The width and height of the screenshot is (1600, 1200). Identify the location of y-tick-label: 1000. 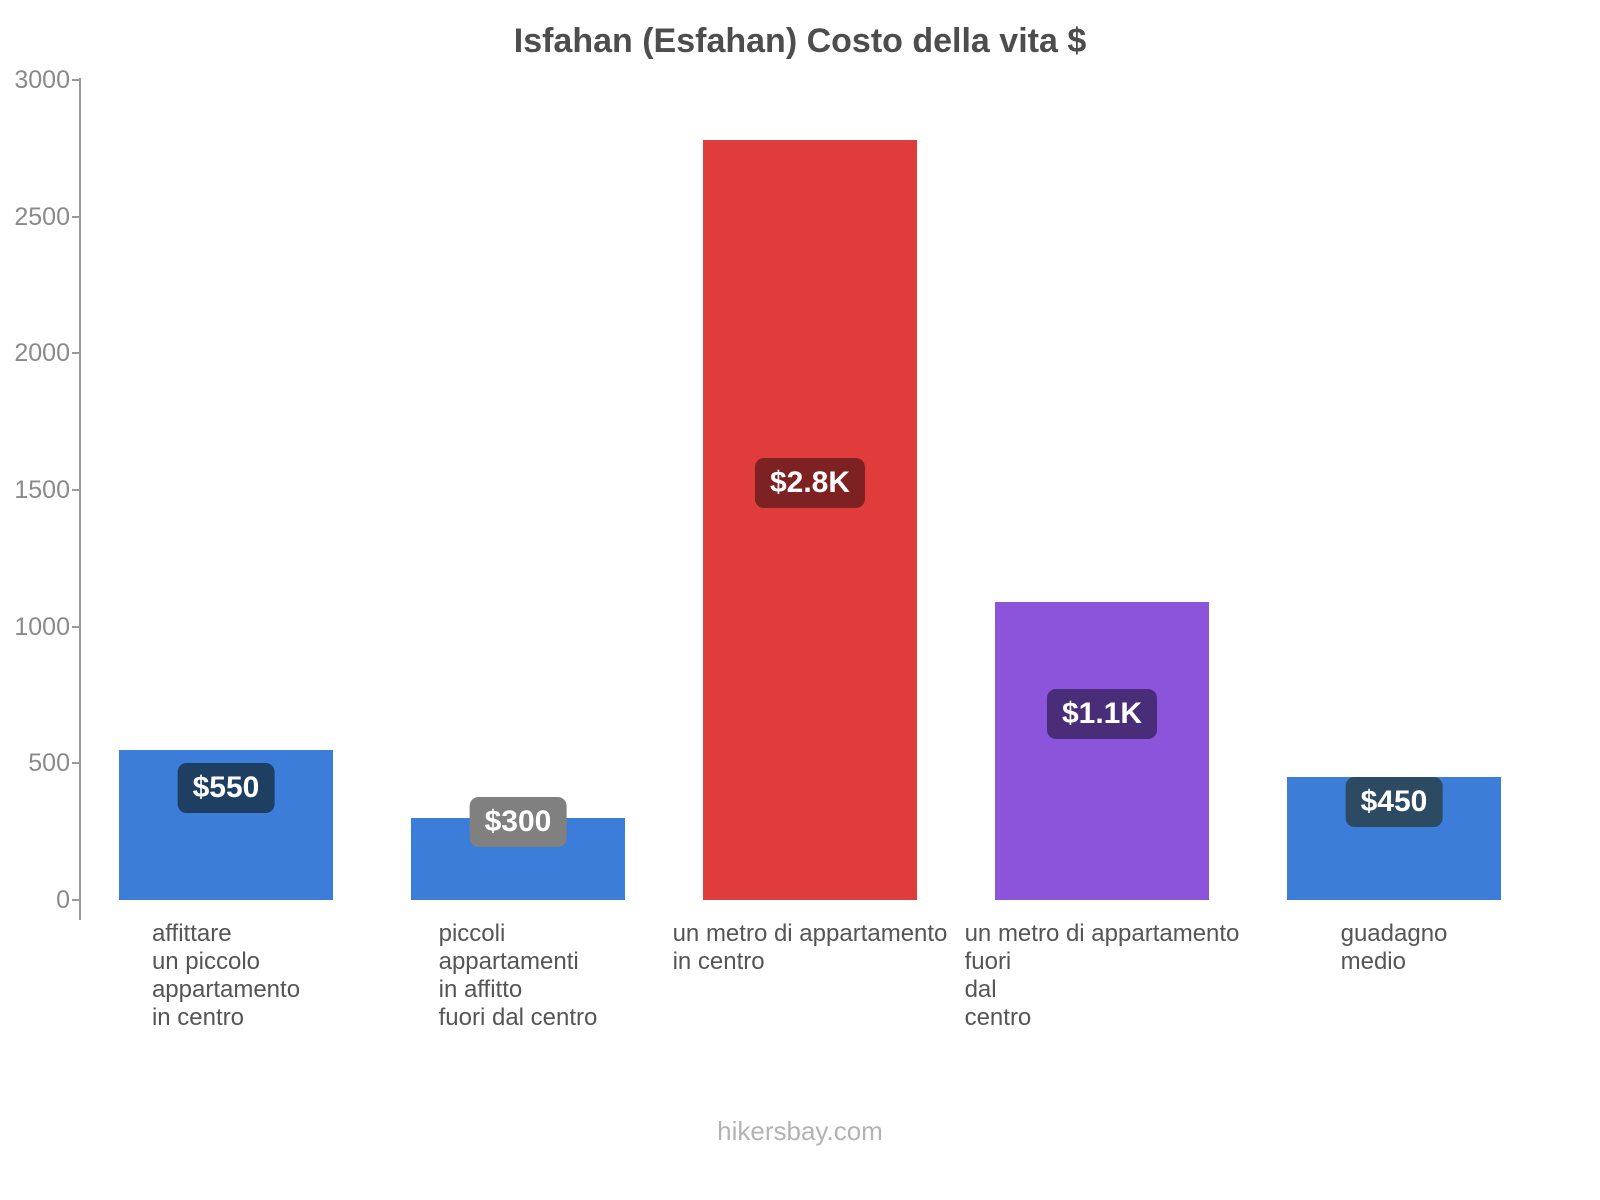
(42, 626).